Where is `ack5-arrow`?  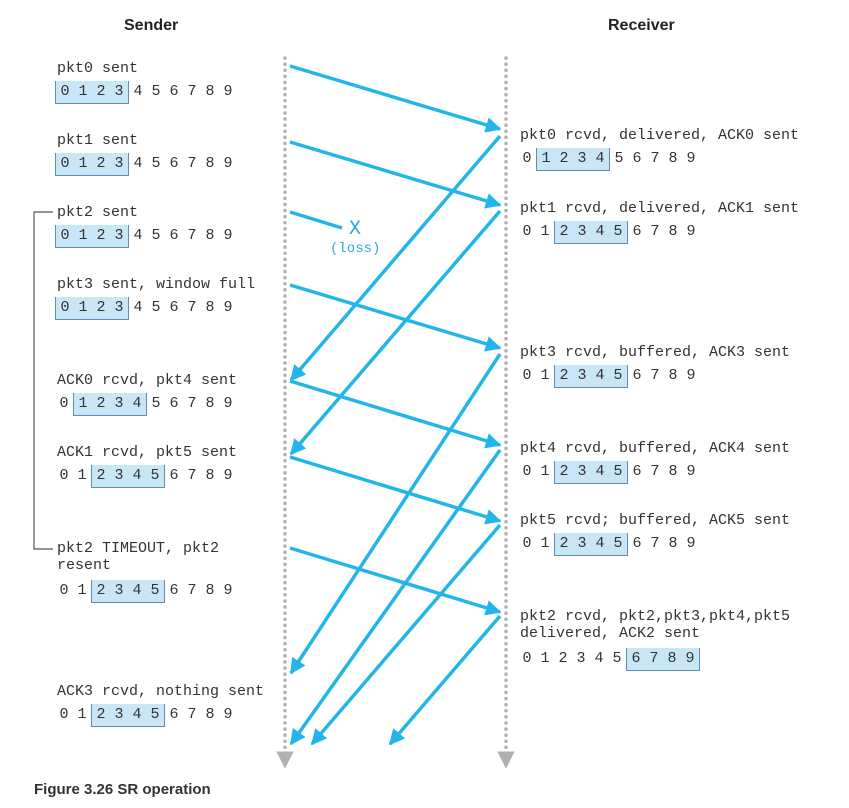 ack5-arrow is located at coordinates (406, 634).